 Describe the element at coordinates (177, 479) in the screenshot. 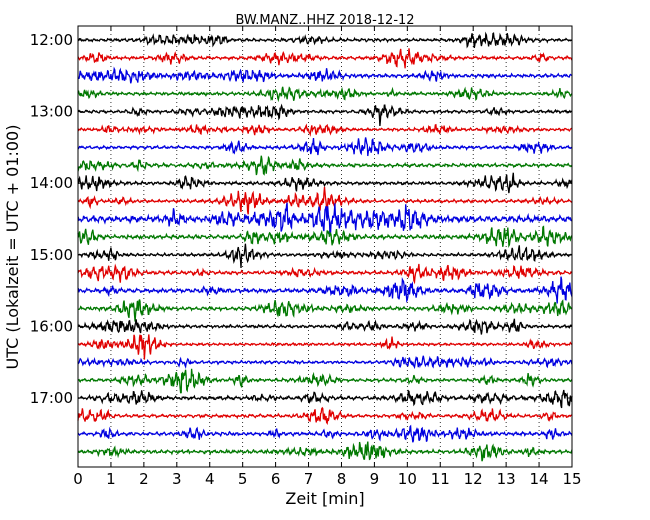

I see `x-tick-label: 3` at that location.